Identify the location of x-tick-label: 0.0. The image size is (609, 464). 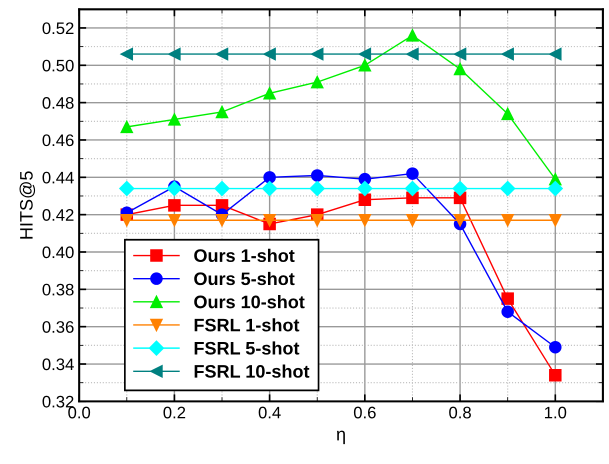
(79, 412).